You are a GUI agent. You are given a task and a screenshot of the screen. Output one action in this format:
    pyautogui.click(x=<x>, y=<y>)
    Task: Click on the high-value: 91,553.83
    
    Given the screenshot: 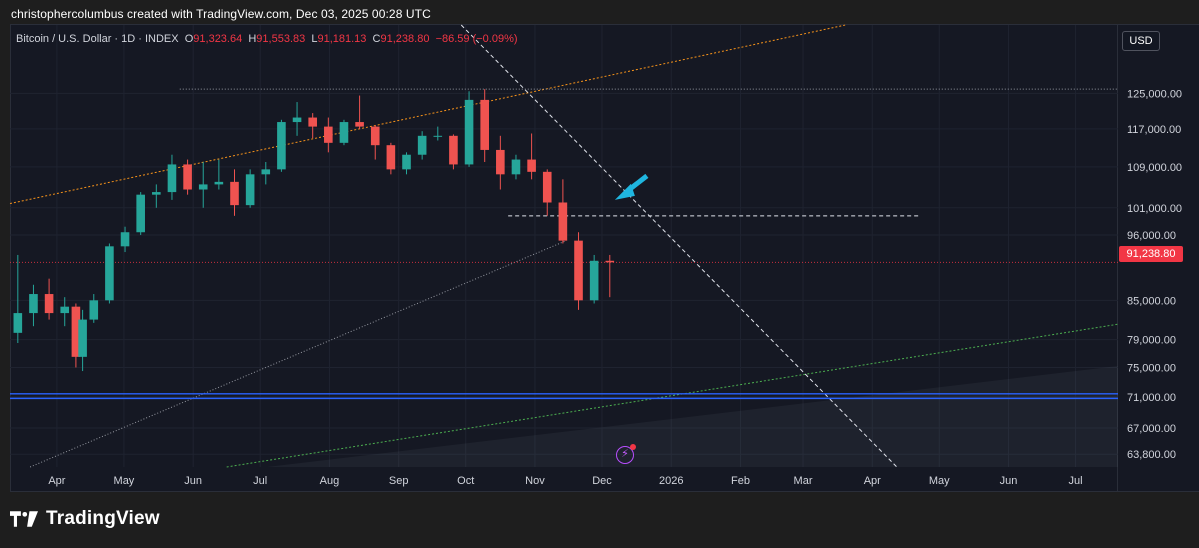 What is the action you would take?
    pyautogui.click(x=281, y=39)
    